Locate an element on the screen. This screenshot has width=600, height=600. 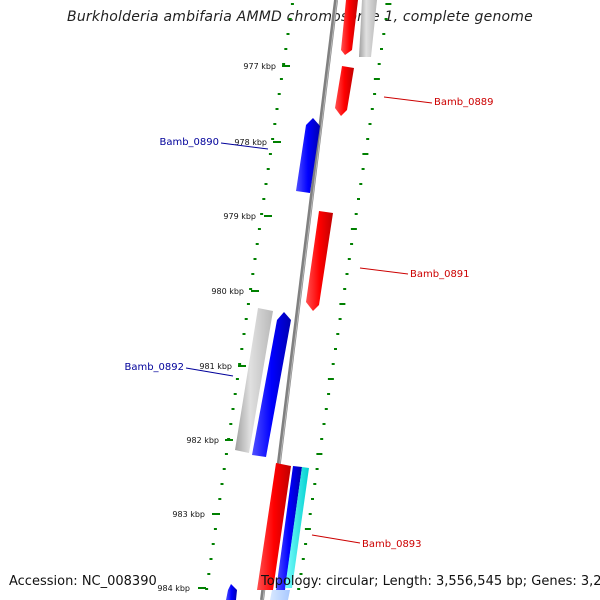
kbp-label: 980 kbp is located at coordinates (227, 291).